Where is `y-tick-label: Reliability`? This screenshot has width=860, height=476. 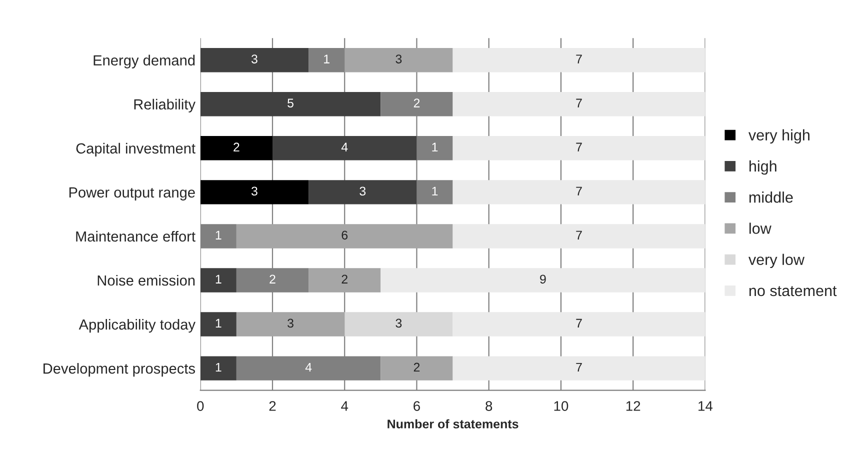 y-tick-label: Reliability is located at coordinates (165, 105).